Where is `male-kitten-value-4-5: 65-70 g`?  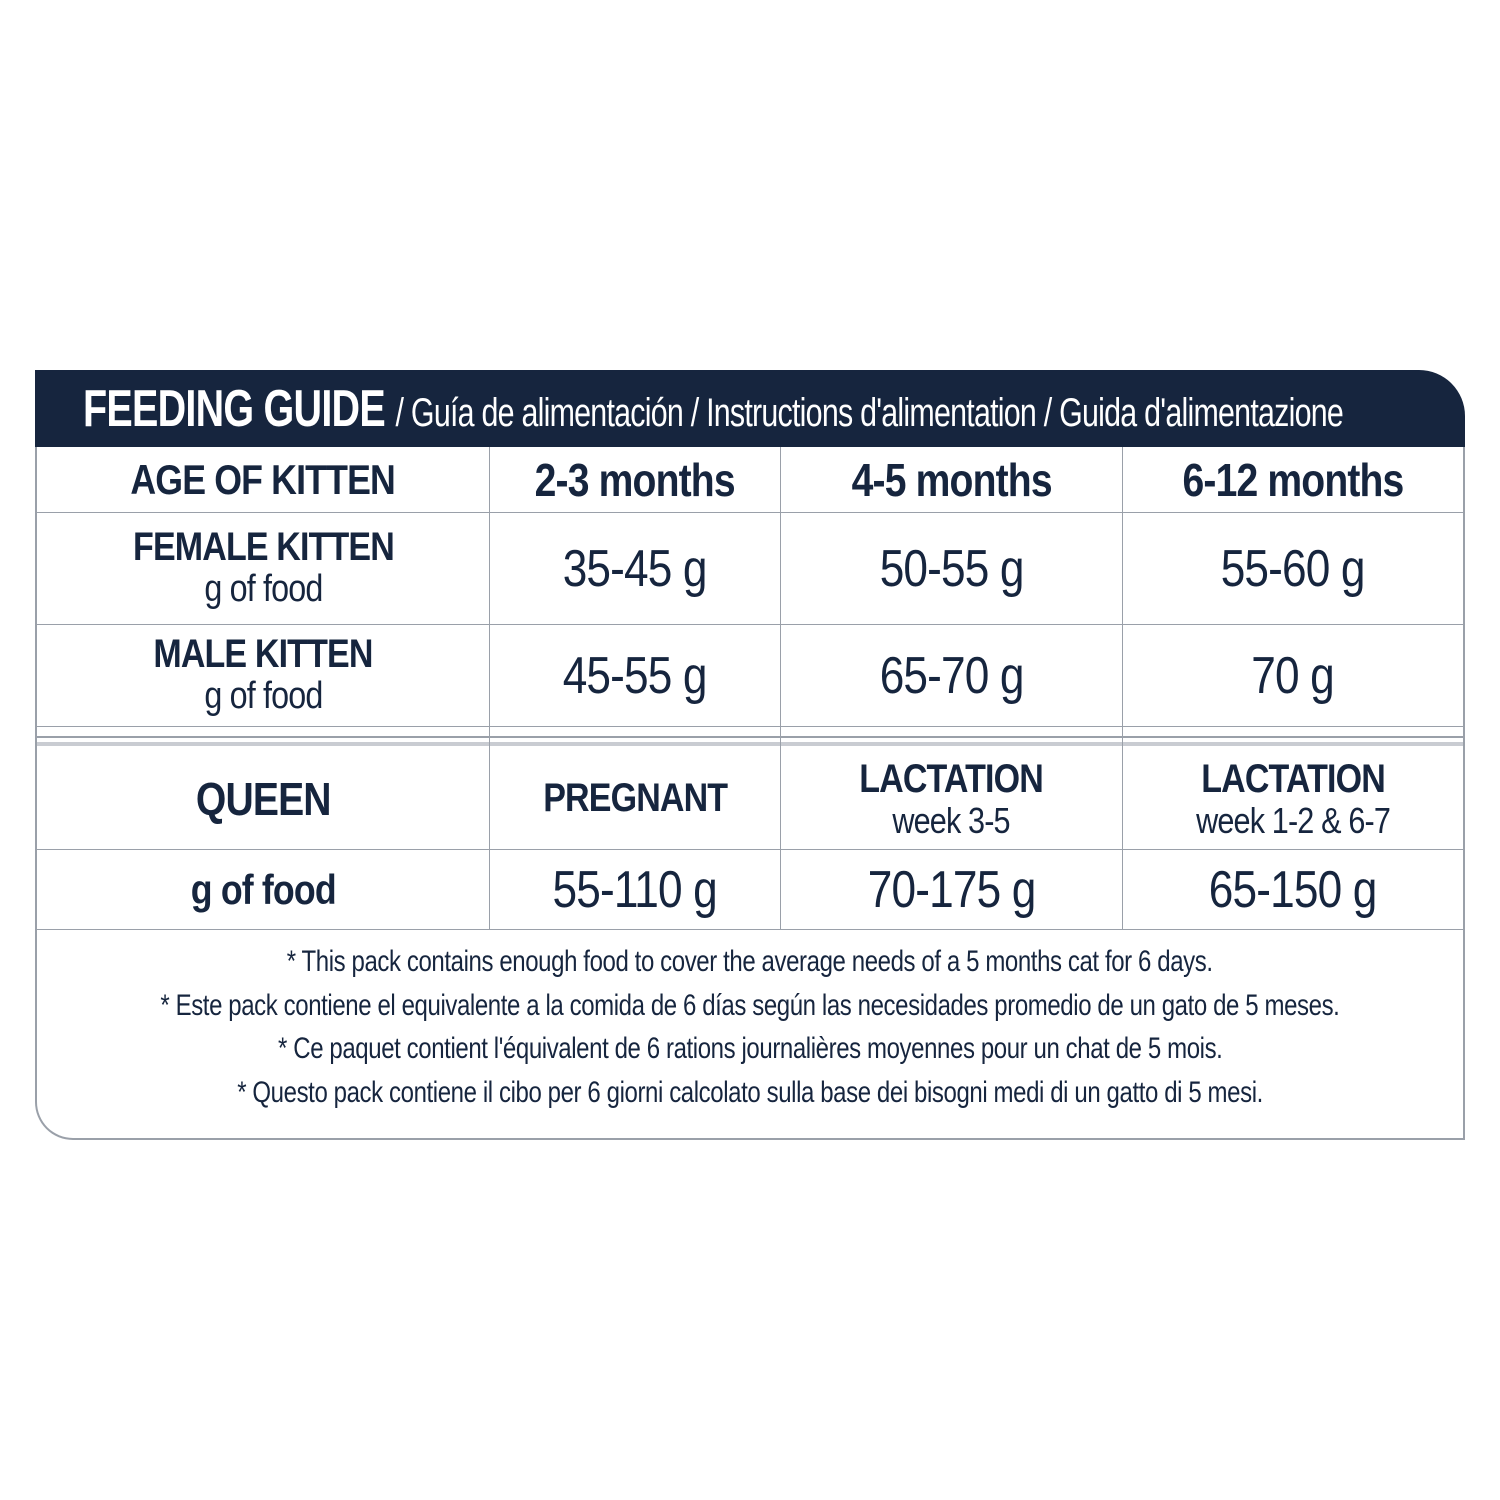
male-kitten-value-4-5: 65-70 g is located at coordinates (952, 676).